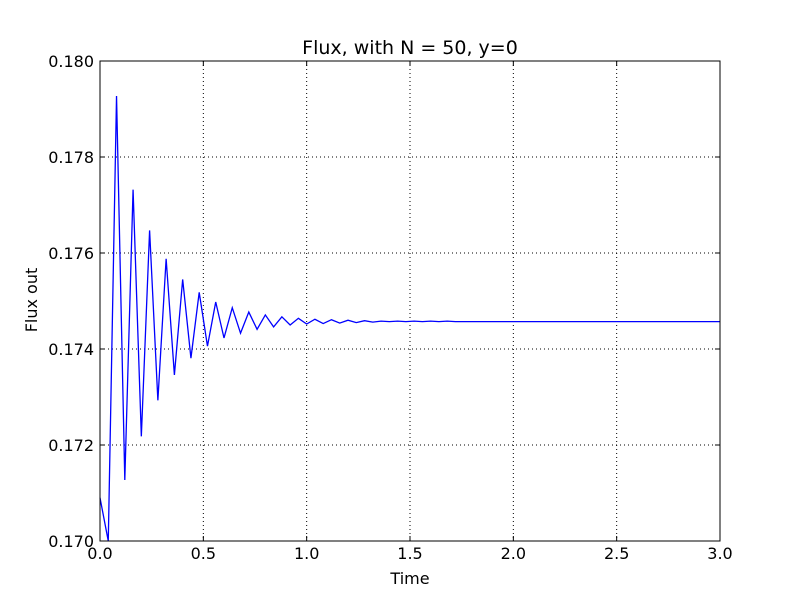  What do you see at coordinates (71, 253) in the screenshot?
I see `y-tick-label: 0.176` at bounding box center [71, 253].